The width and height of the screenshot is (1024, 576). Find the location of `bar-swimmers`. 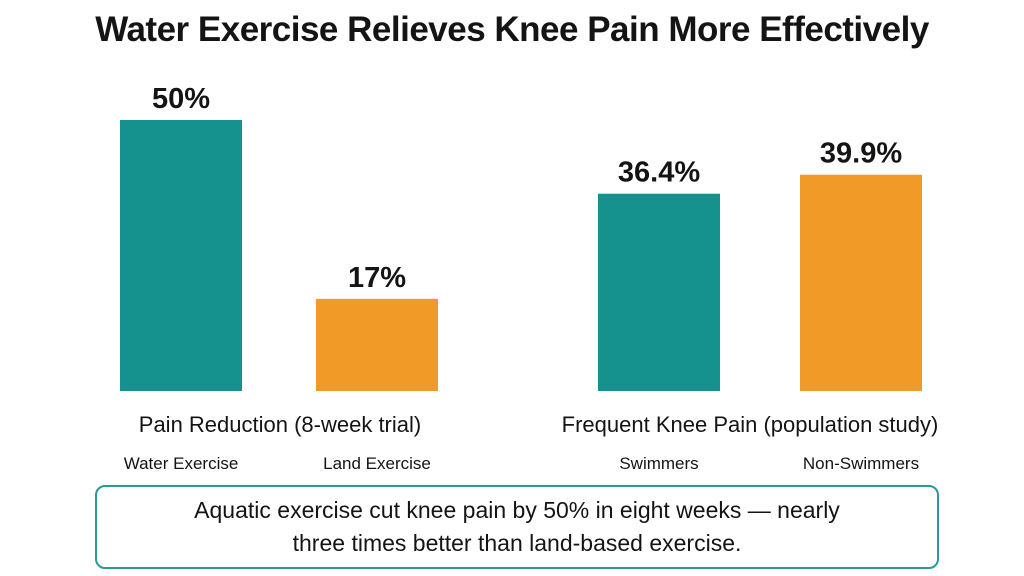

bar-swimmers is located at coordinates (659, 292).